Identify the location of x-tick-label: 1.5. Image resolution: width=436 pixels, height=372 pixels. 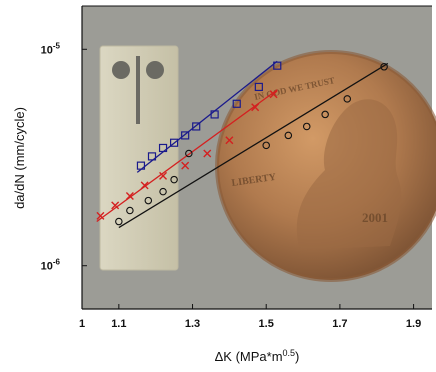
(266, 324).